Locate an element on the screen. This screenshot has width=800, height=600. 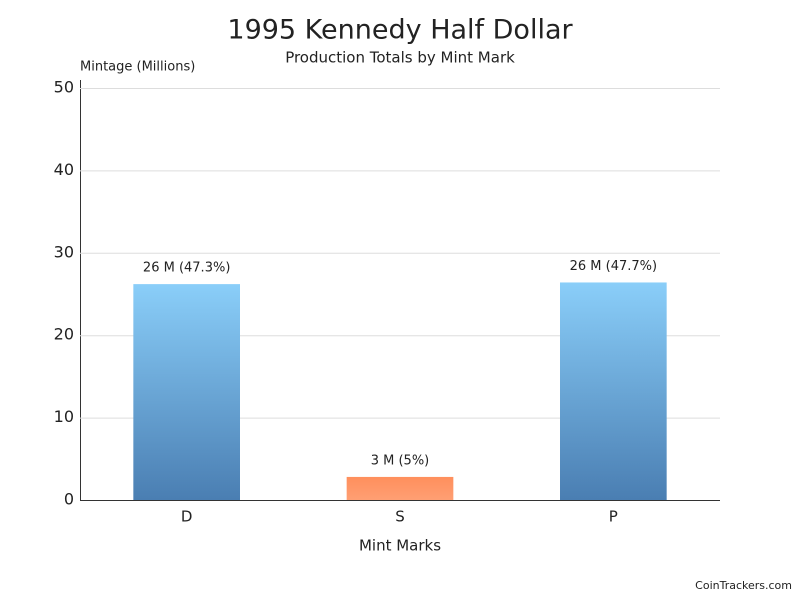
y-tick-label: 0 is located at coordinates (69, 499).